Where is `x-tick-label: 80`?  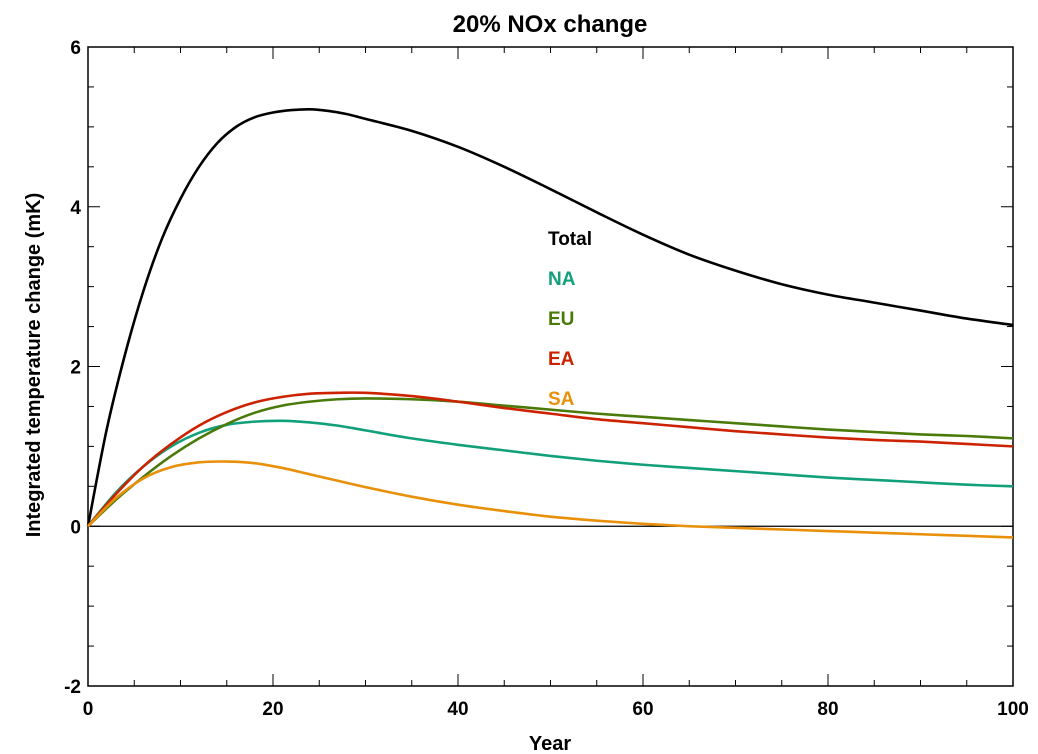 x-tick-label: 80 is located at coordinates (827, 709).